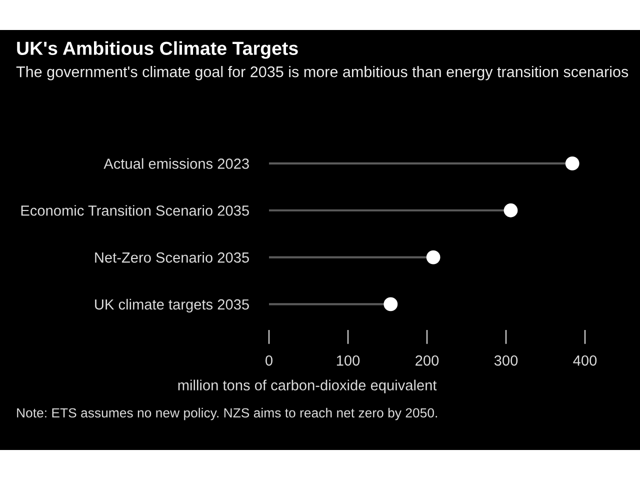 Image resolution: width=640 pixels, height=480 pixels. I want to click on y-tick-label: Net-Zero Scenario 2035, so click(172, 257).